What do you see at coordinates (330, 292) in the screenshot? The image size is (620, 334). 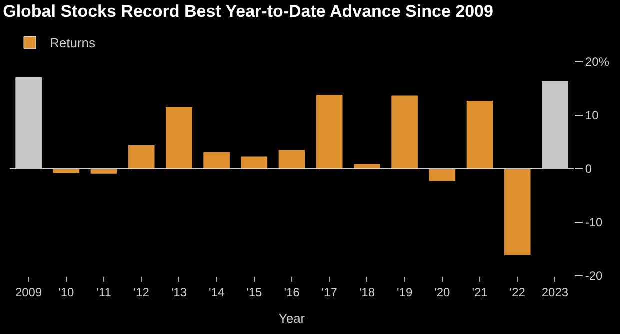 I see `x-tick-label: '17` at bounding box center [330, 292].